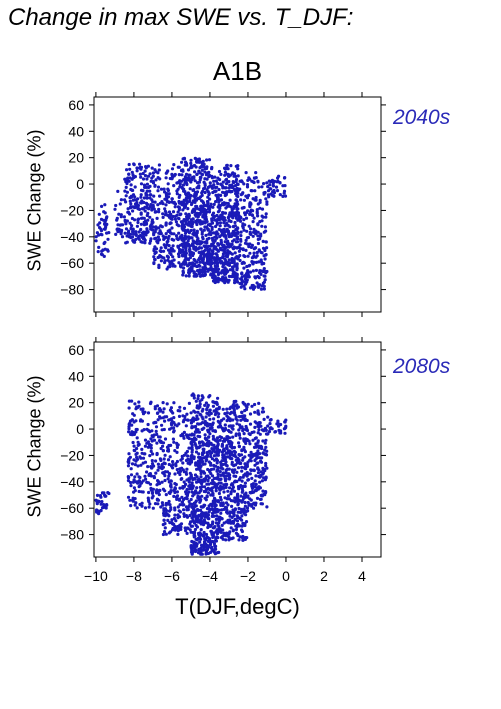 This screenshot has height=709, width=501. Describe the element at coordinates (76, 403) in the screenshot. I see `y-tick-label: 20` at that location.